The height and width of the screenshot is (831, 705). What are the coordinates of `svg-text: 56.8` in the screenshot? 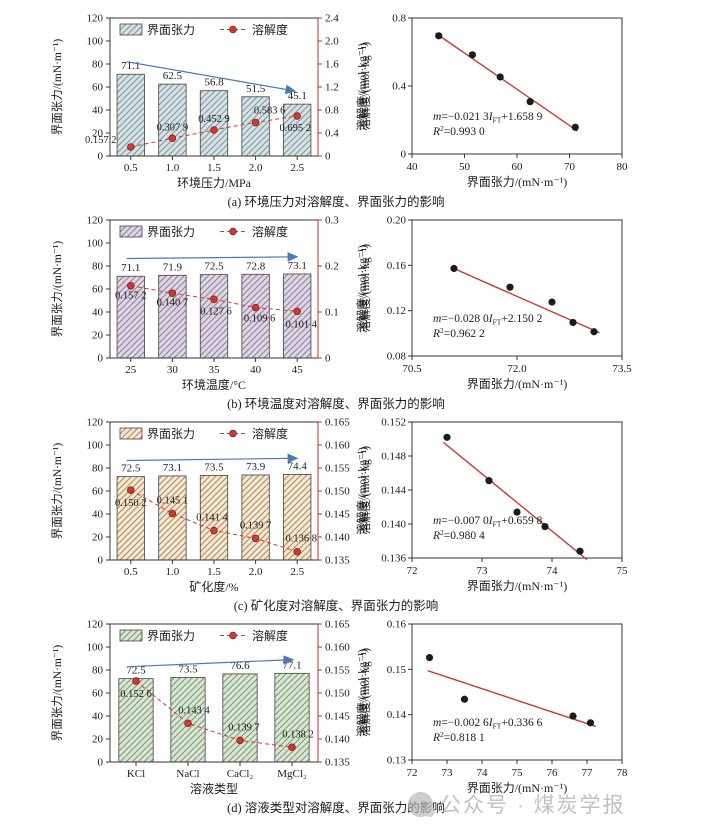 It's located at (214, 83).